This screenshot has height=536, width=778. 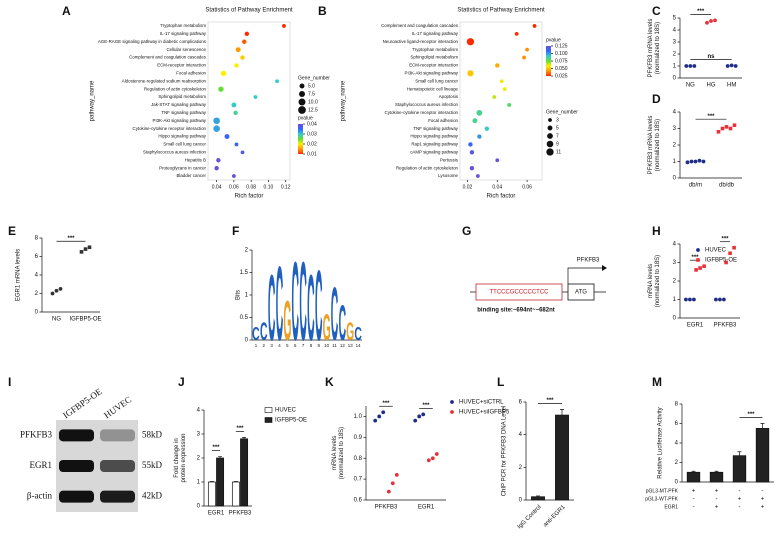 I want to click on category-label: Pertussis, so click(x=449, y=159).